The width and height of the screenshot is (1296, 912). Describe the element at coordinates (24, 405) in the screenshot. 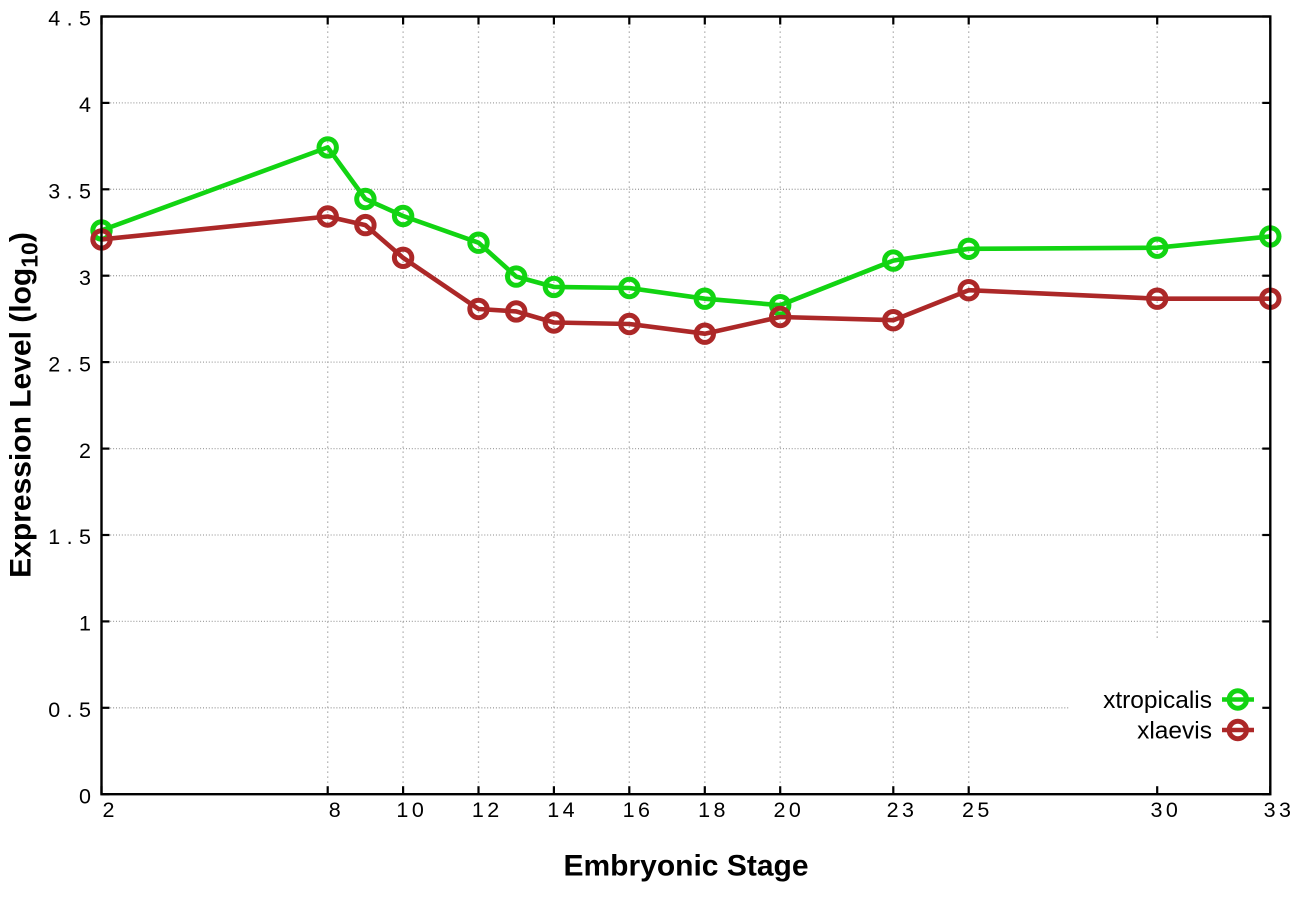

I see `svg-text: Expression Level (log10)` at that location.